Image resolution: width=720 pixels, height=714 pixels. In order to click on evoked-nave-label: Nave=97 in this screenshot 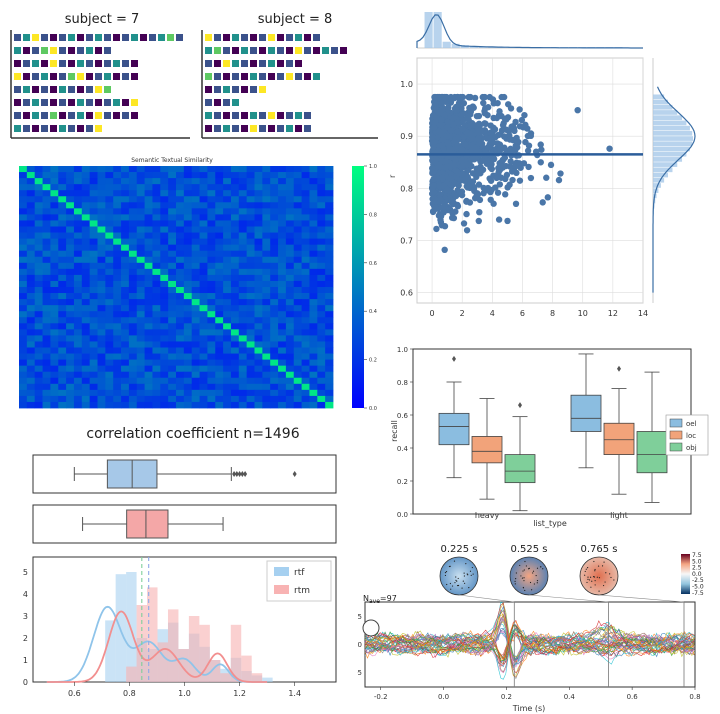, I will do `click(380, 599)`.